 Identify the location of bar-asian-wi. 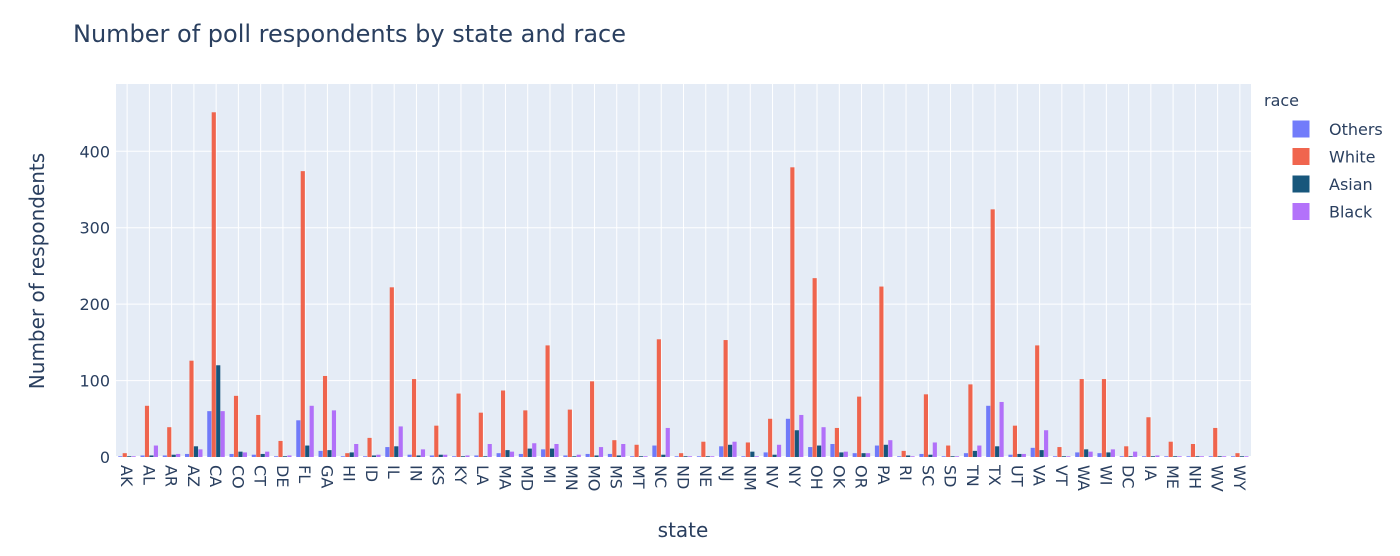
(1108, 454).